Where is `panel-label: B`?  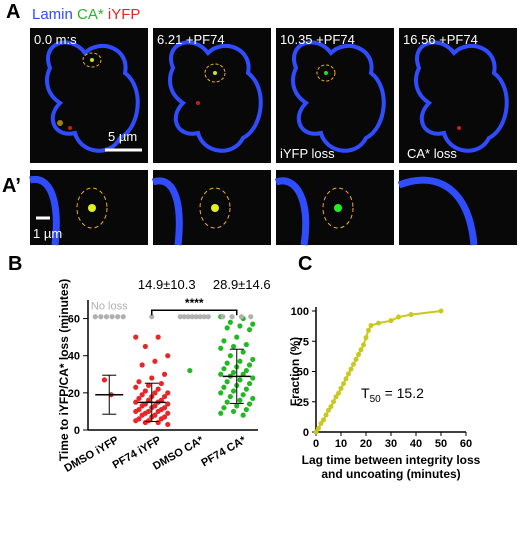 panel-label: B is located at coordinates (15, 264).